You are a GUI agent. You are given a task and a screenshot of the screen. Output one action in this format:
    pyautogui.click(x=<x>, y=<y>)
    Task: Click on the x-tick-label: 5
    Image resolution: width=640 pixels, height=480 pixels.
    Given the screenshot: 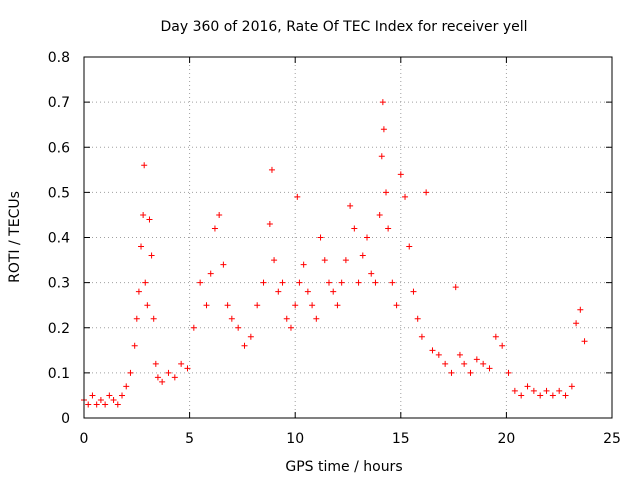 What is the action you would take?
    pyautogui.click(x=189, y=439)
    